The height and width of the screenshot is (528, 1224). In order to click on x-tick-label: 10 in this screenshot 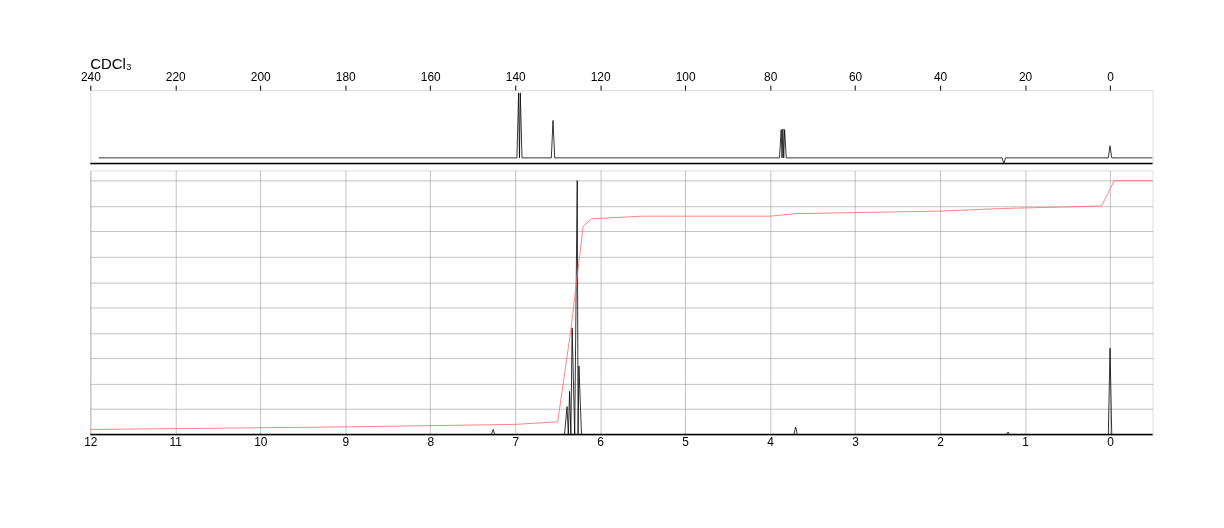, I will do `click(261, 441)`.